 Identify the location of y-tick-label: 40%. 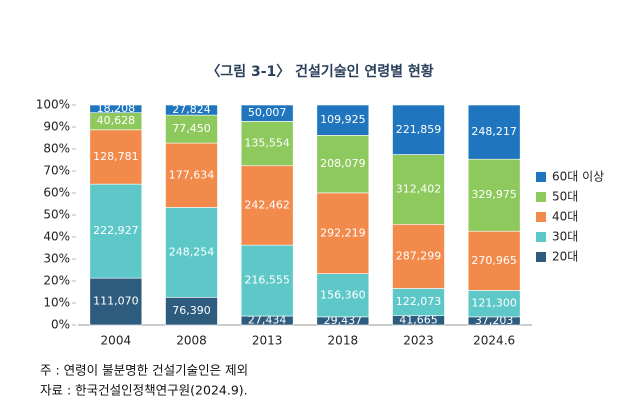
(56, 237).